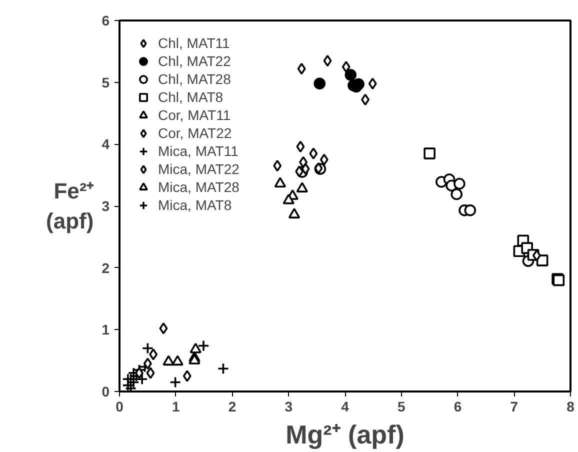 This screenshot has height=452, width=578. Describe the element at coordinates (106, 268) in the screenshot. I see `y-tick-label: 2` at that location.